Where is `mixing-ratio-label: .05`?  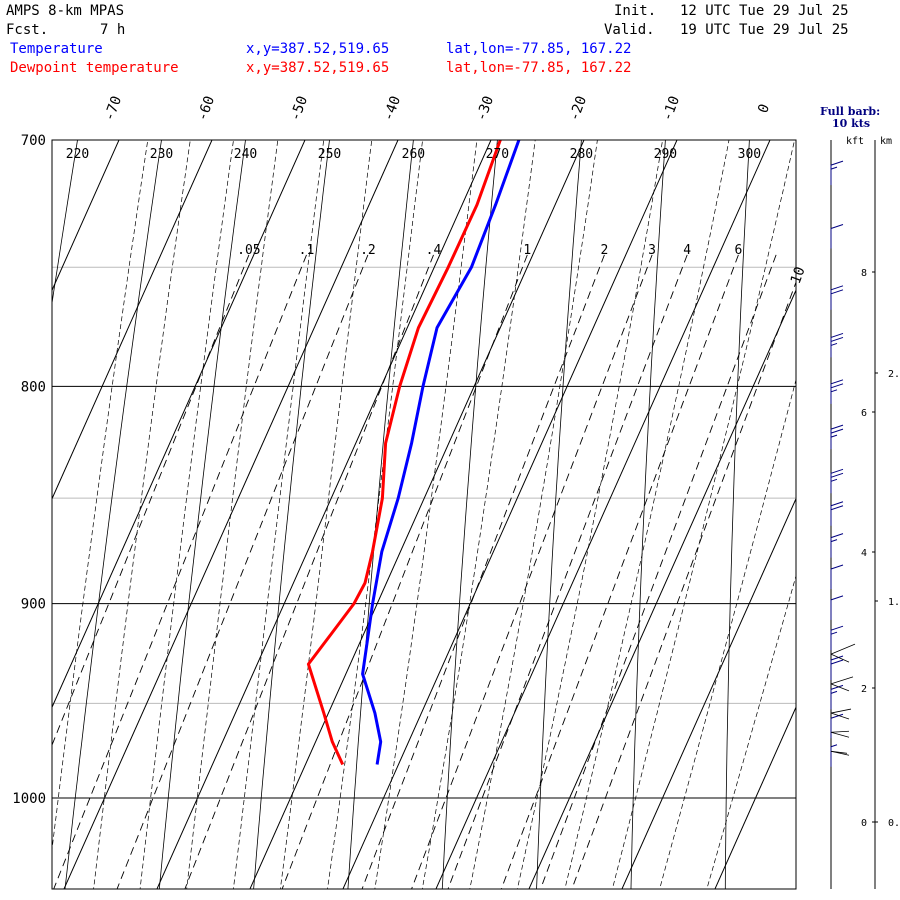
mixing-ratio-label: .05 is located at coordinates (248, 250).